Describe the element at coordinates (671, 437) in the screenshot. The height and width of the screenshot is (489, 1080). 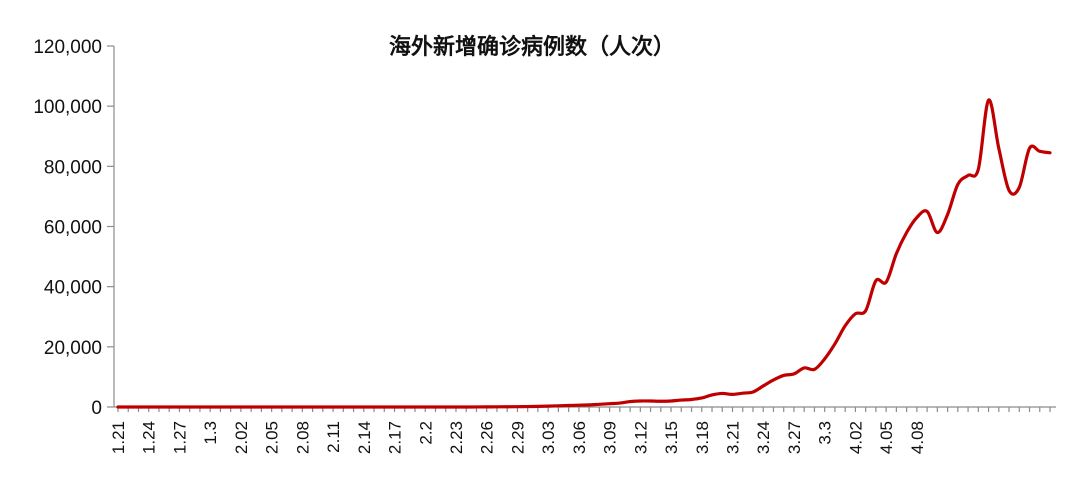
I see `x-tick-label: 3.15` at that location.